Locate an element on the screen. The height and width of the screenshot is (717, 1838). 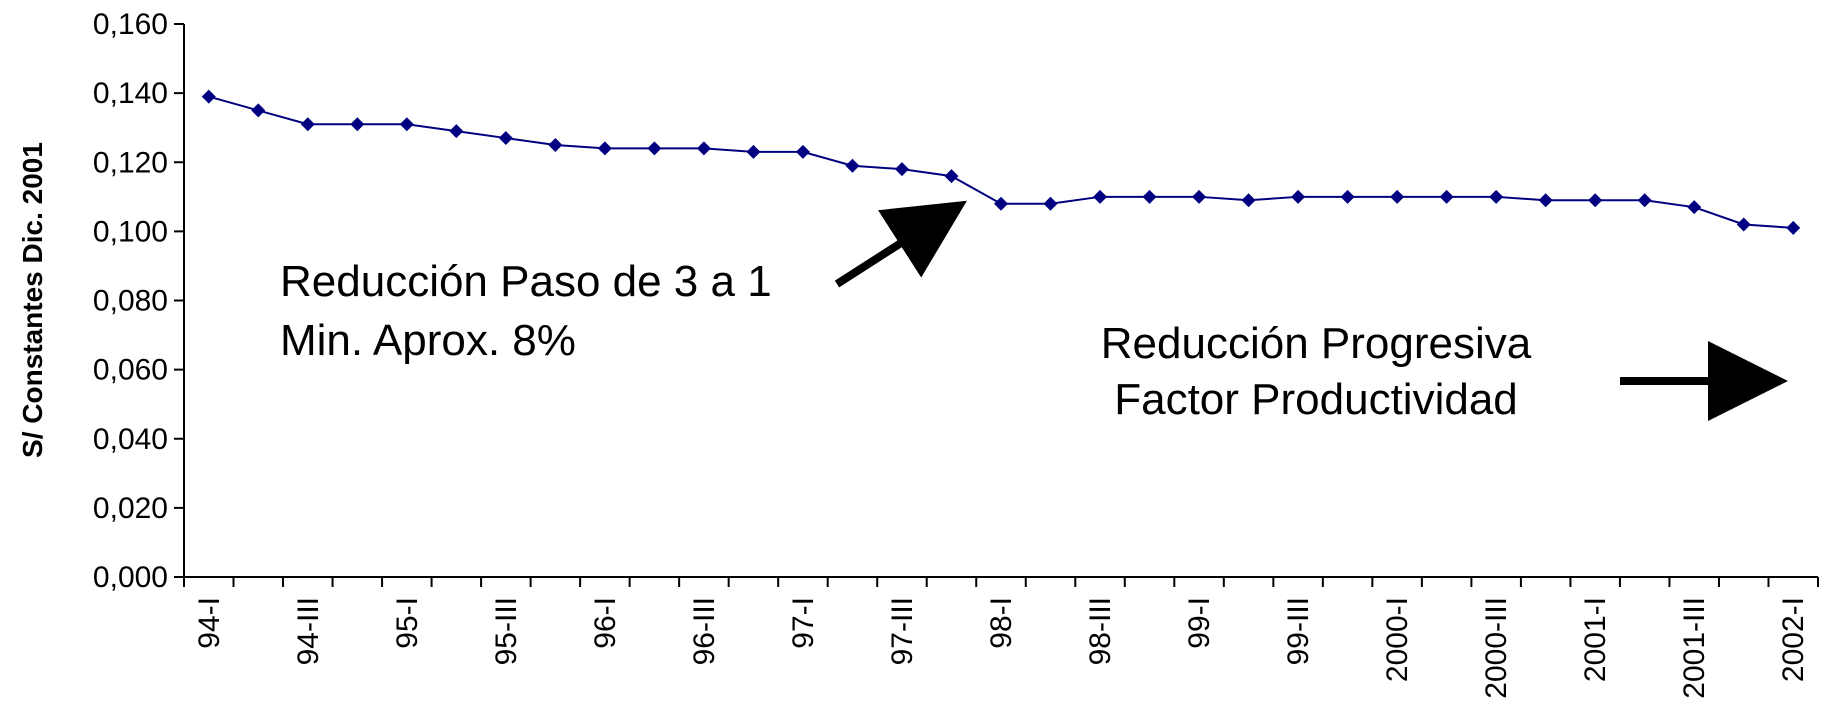
arrow-reduction is located at coordinates (900, 244).